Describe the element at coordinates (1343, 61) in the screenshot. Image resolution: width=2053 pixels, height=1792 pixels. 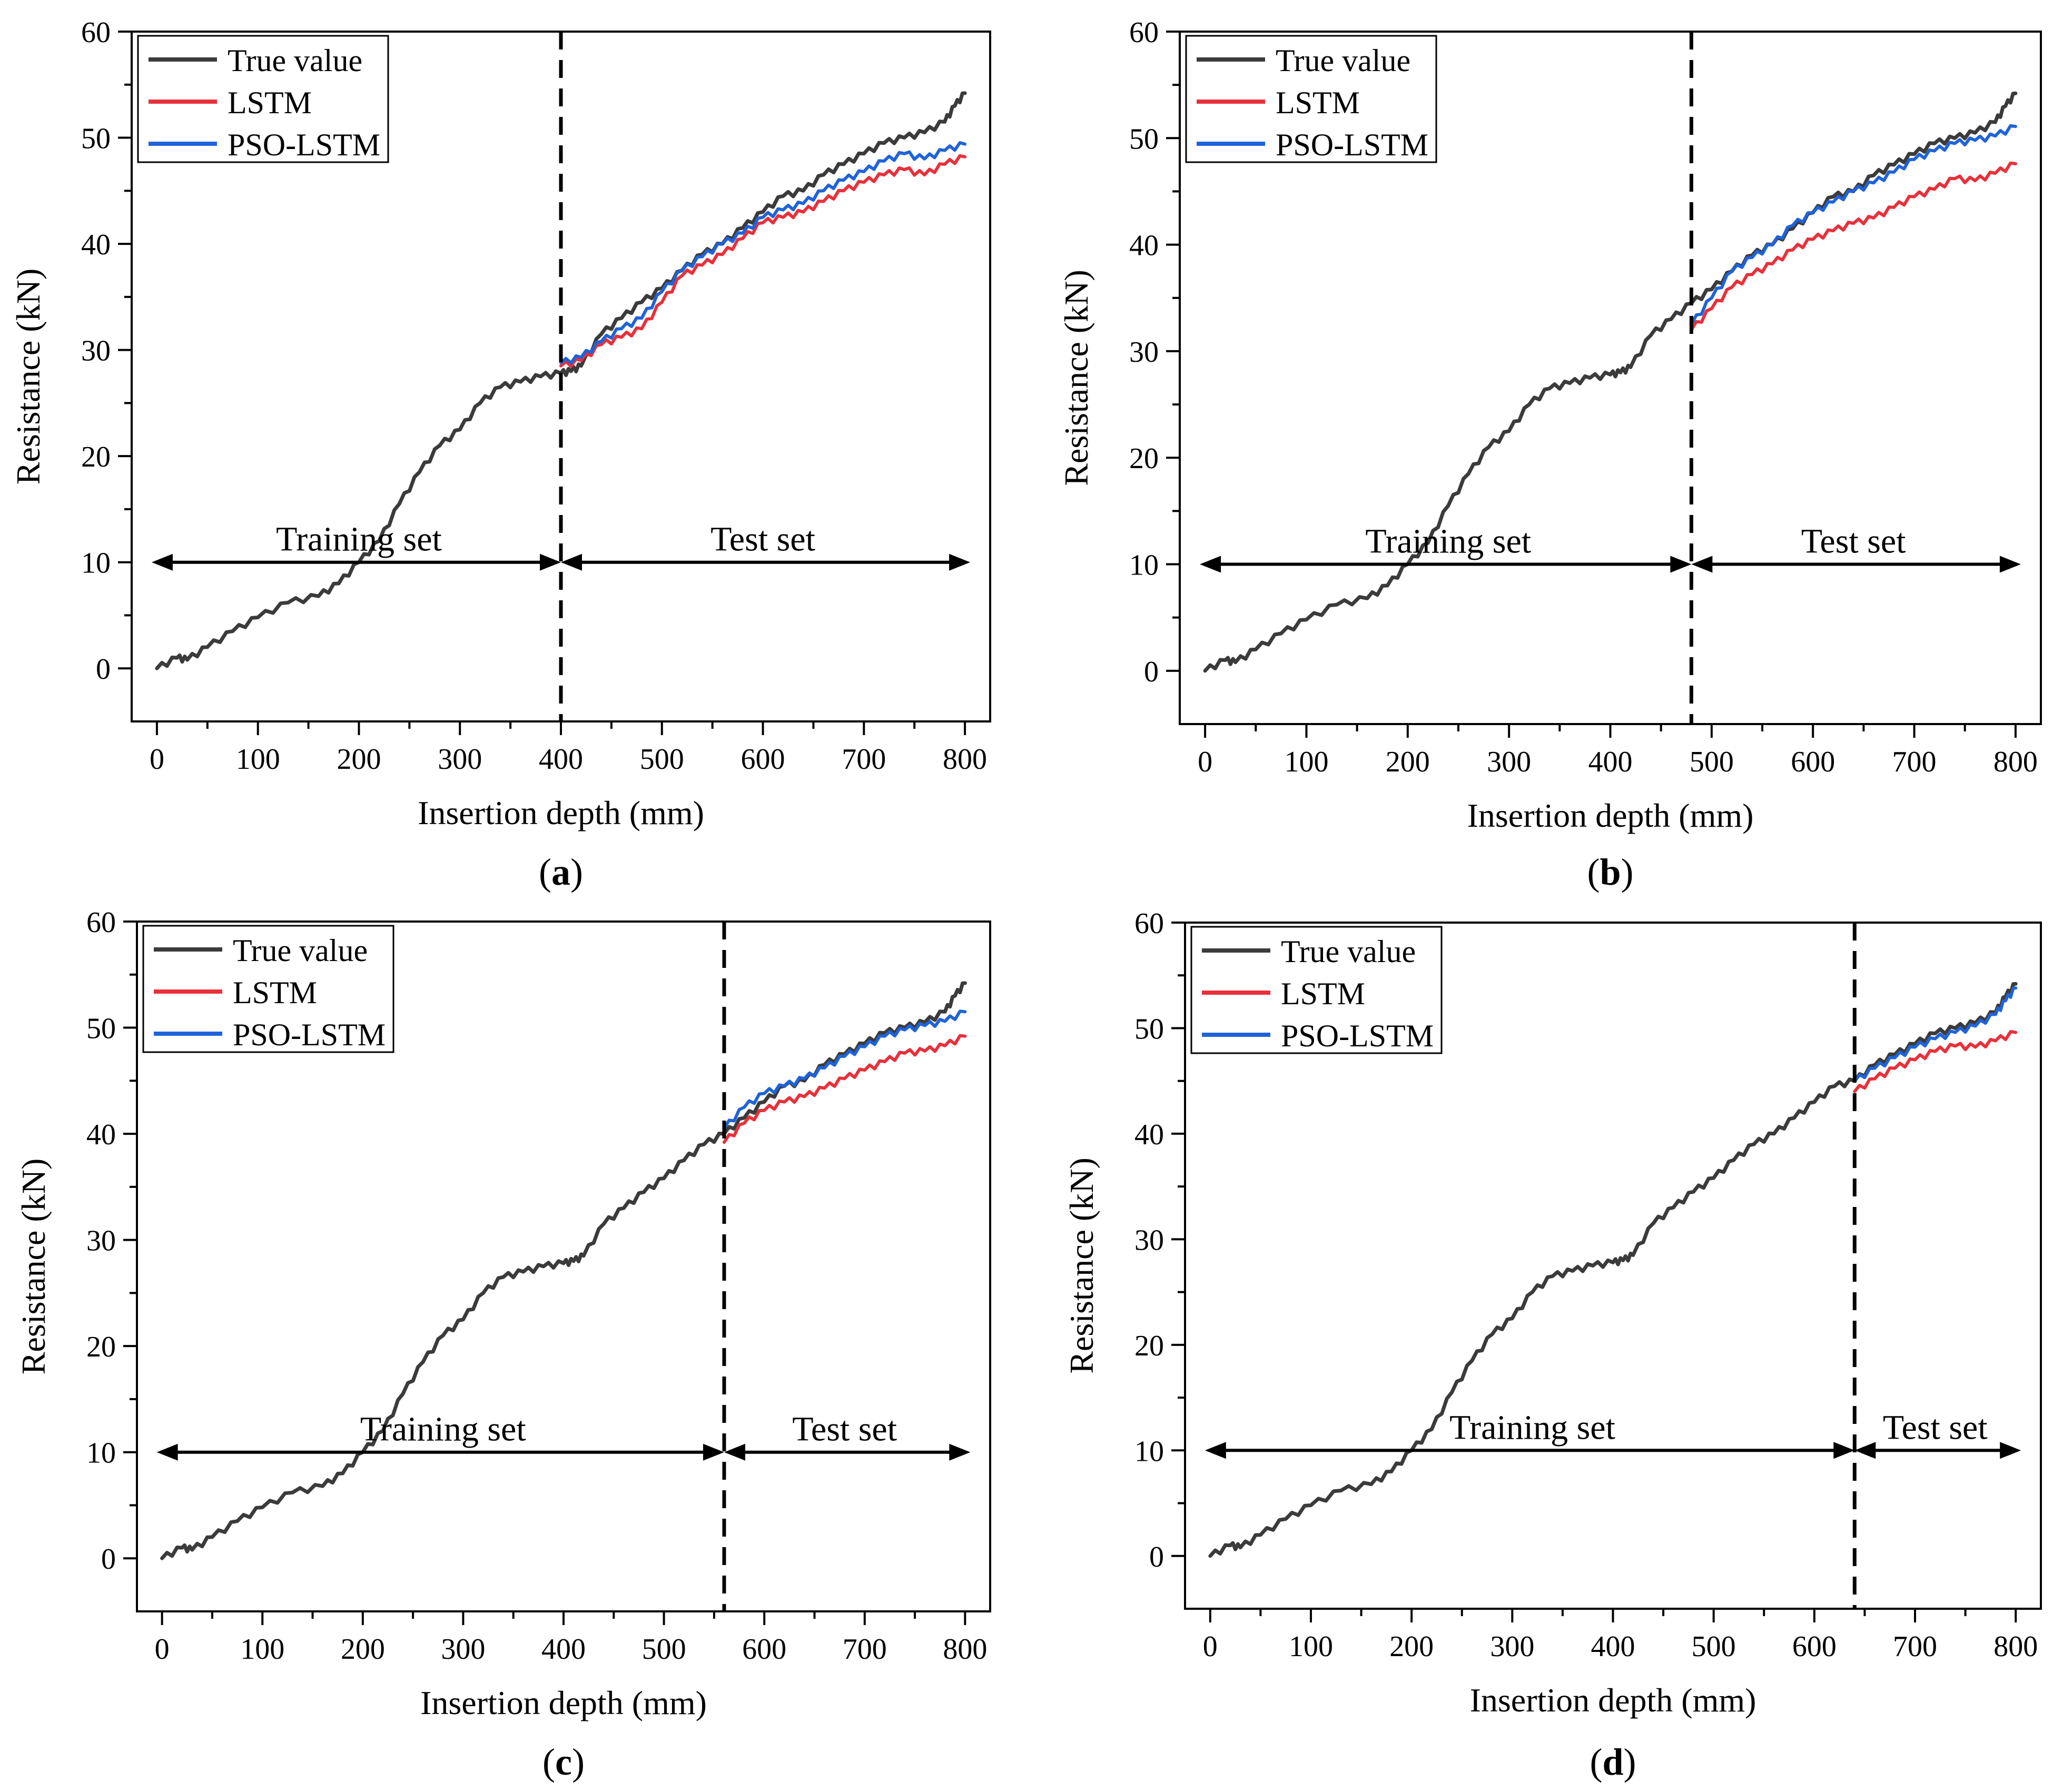
I see `legend-label: True value` at that location.